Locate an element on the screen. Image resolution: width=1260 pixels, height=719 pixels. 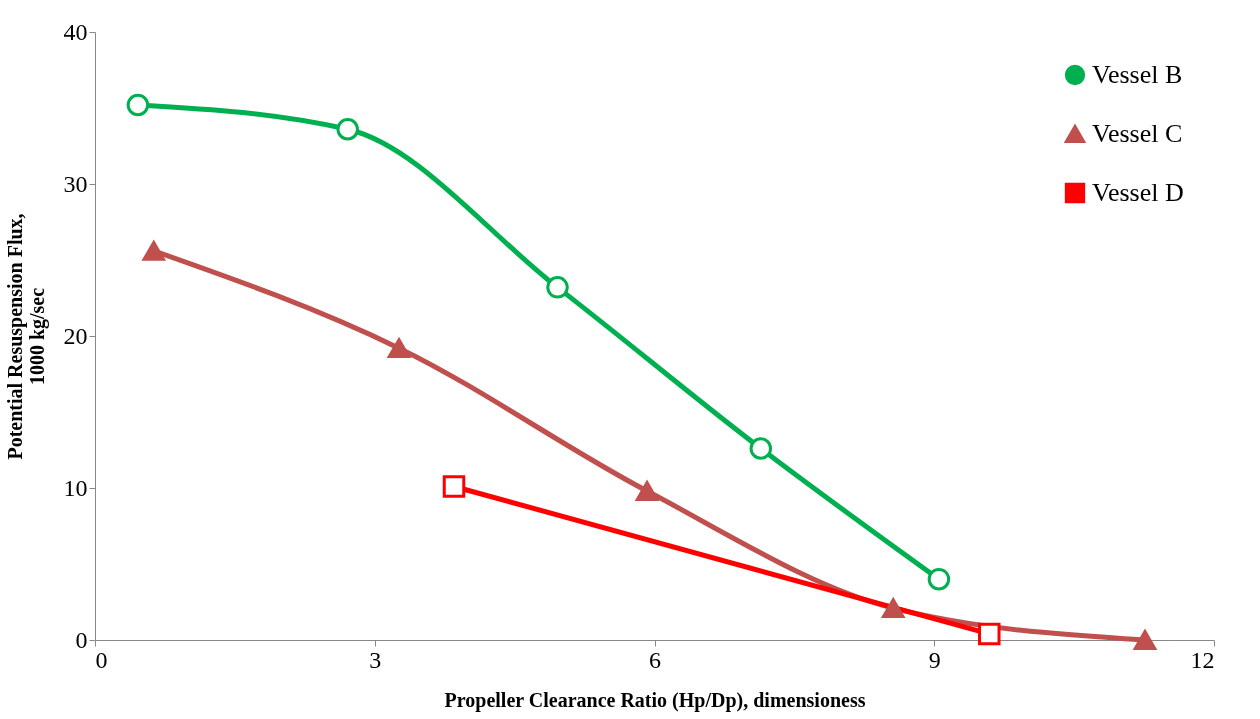
x-tick-label: 9 is located at coordinates (934, 659).